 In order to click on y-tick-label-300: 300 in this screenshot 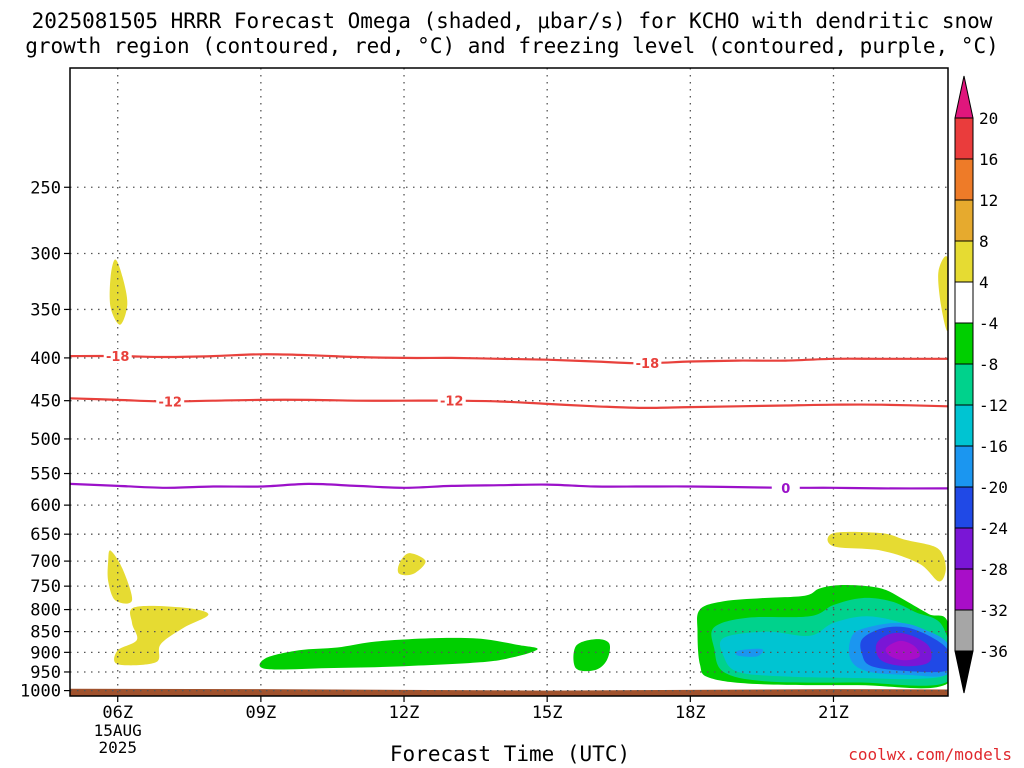, I will do `click(45, 254)`.